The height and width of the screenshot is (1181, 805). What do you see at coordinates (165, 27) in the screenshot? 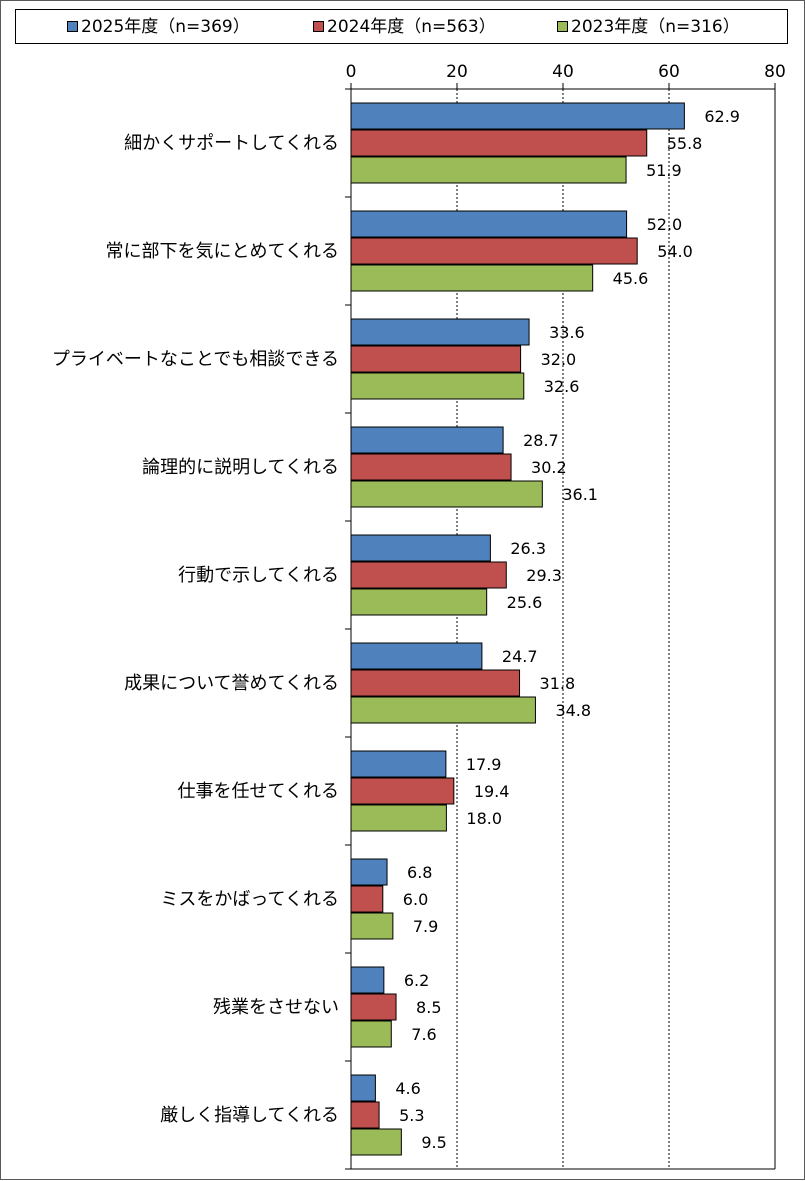
I see `legend-label-2025: 2025年度（n=369）` at bounding box center [165, 27].